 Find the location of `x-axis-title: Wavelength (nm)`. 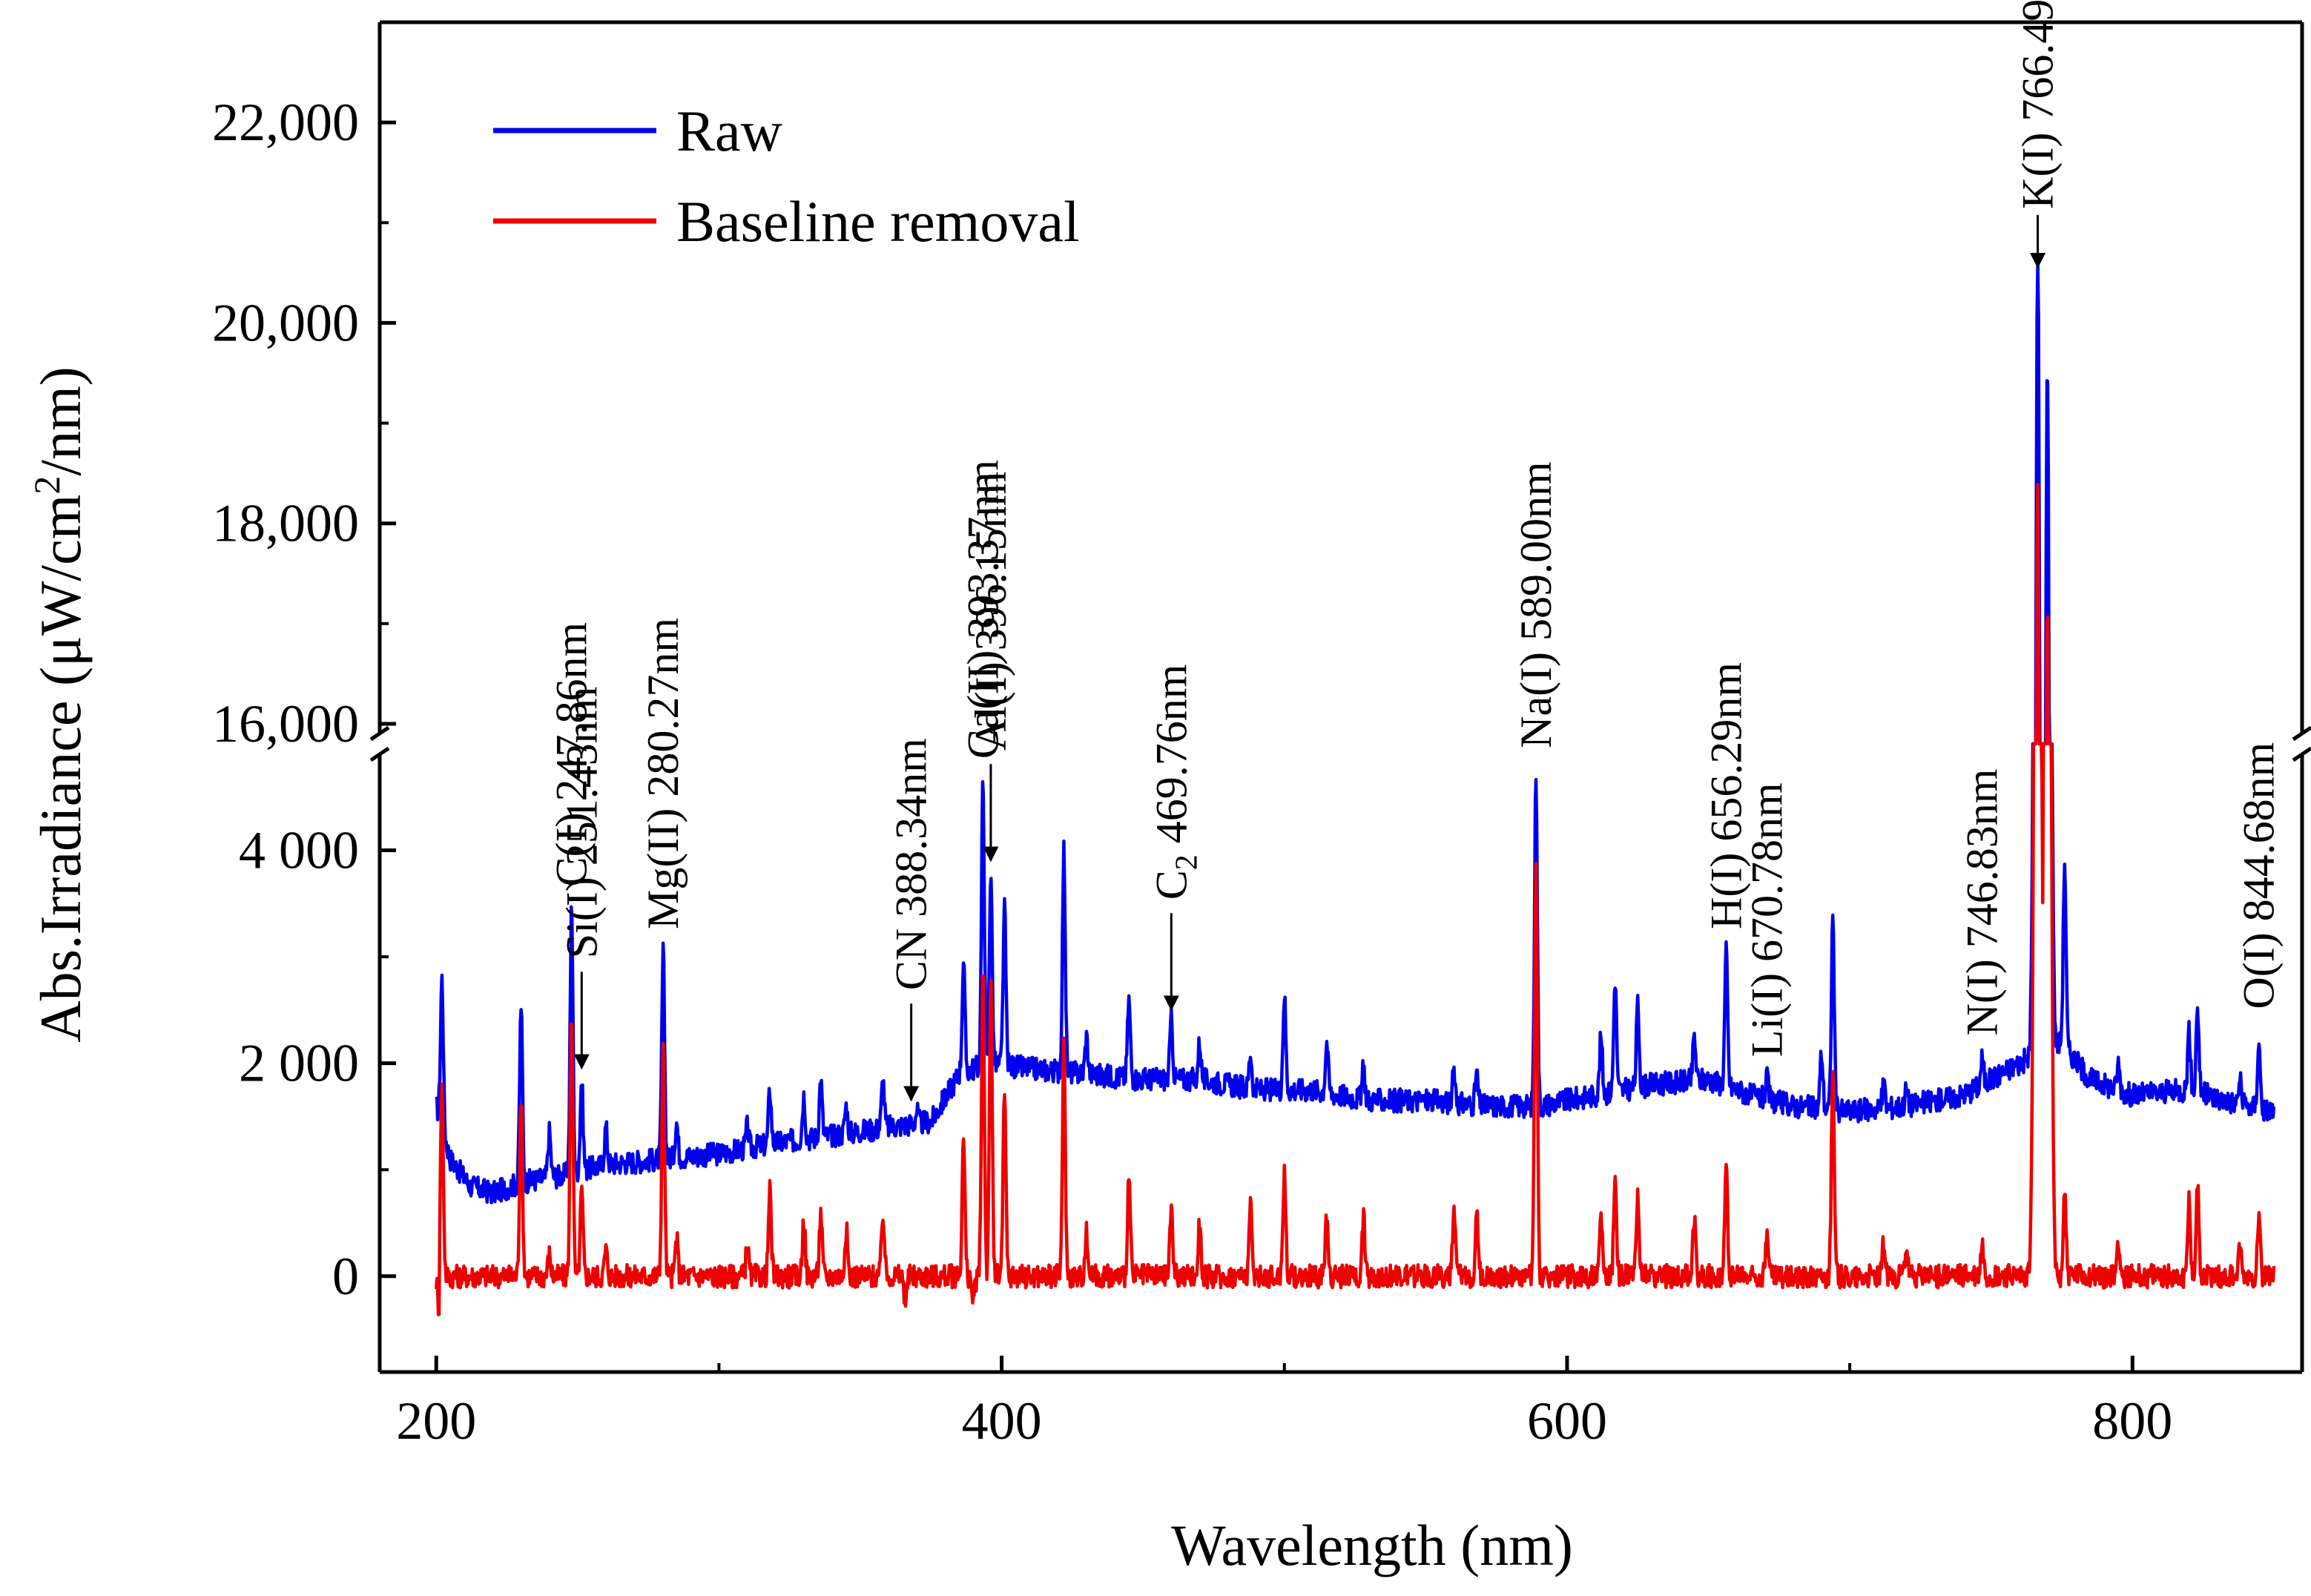

x-axis-title: Wavelength (nm) is located at coordinates (1372, 1545).